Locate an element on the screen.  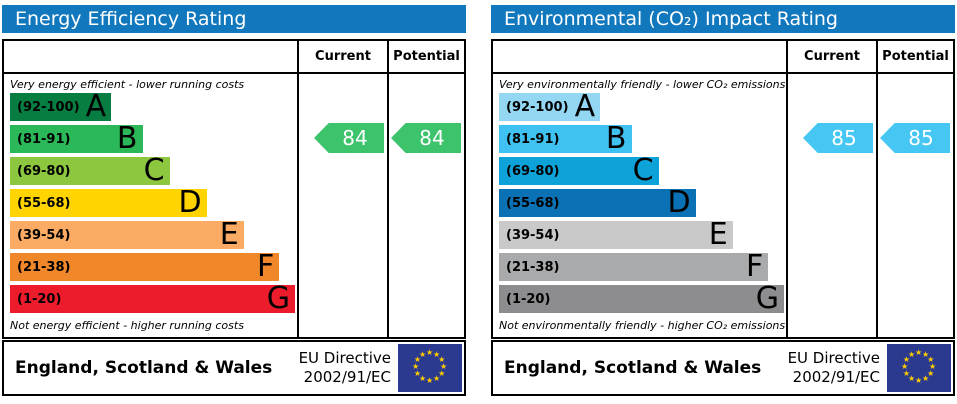
potential-rating-value: 84 is located at coordinates (432, 138).